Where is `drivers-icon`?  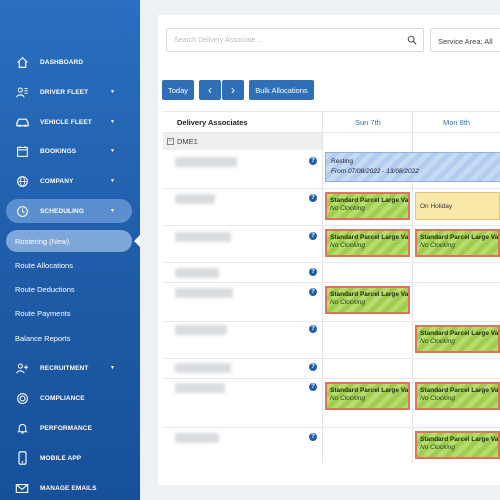 drivers-icon is located at coordinates (22, 92).